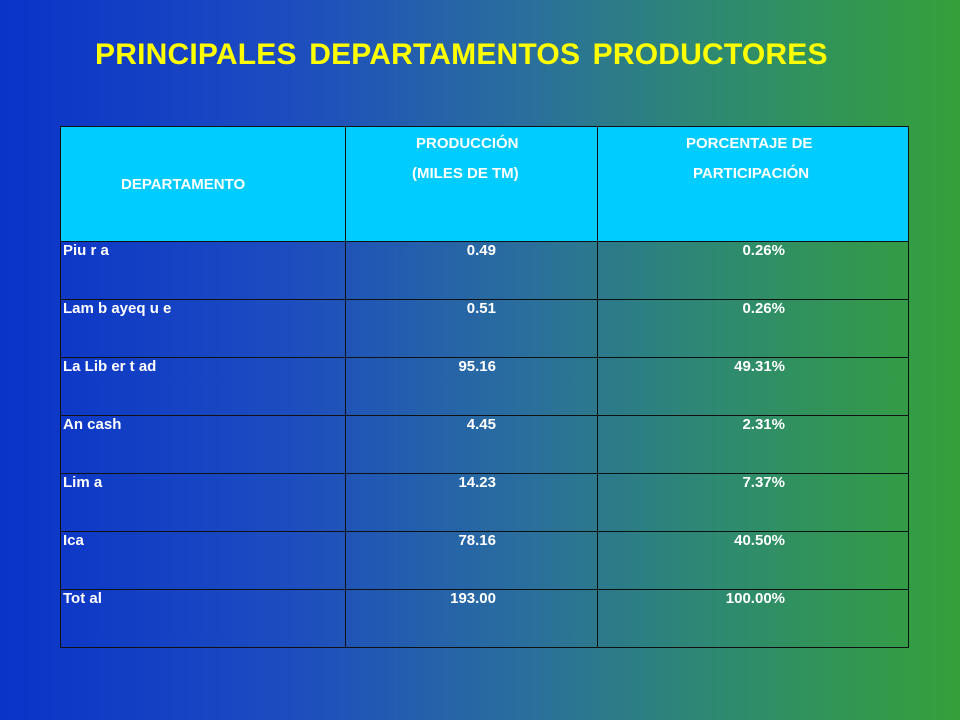 The width and height of the screenshot is (960, 720). I want to click on table-row: An cash 4.45 2.31%, so click(484, 444).